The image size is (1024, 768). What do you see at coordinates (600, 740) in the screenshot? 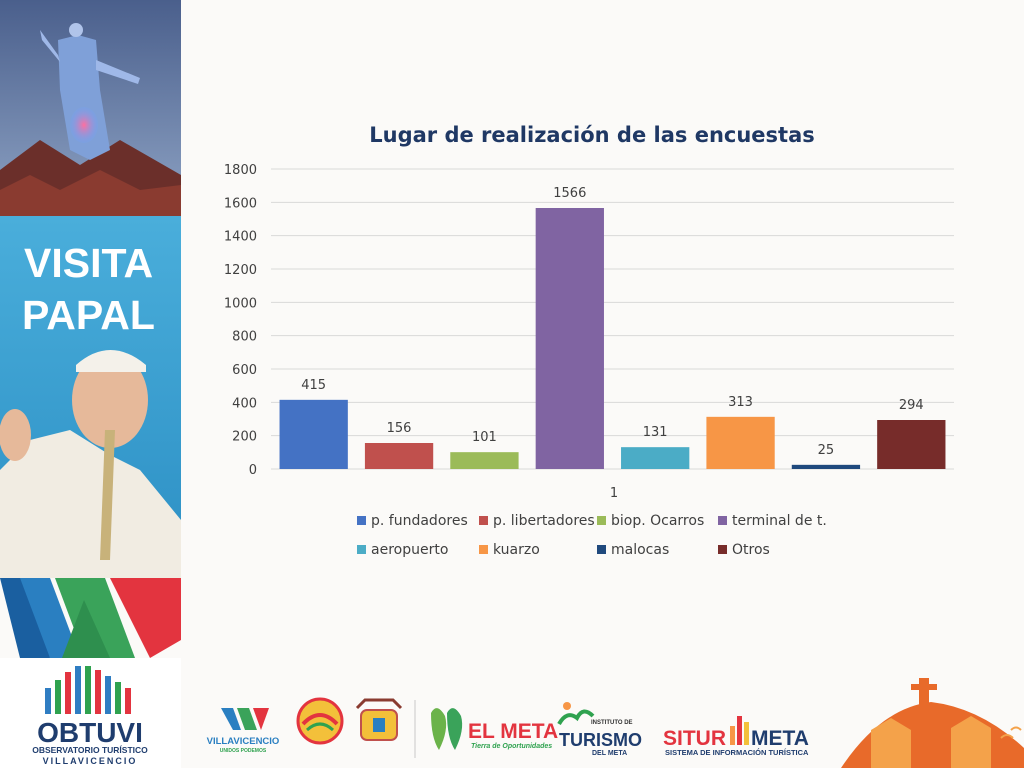
I see `turismo-text: TURISMO` at bounding box center [600, 740].